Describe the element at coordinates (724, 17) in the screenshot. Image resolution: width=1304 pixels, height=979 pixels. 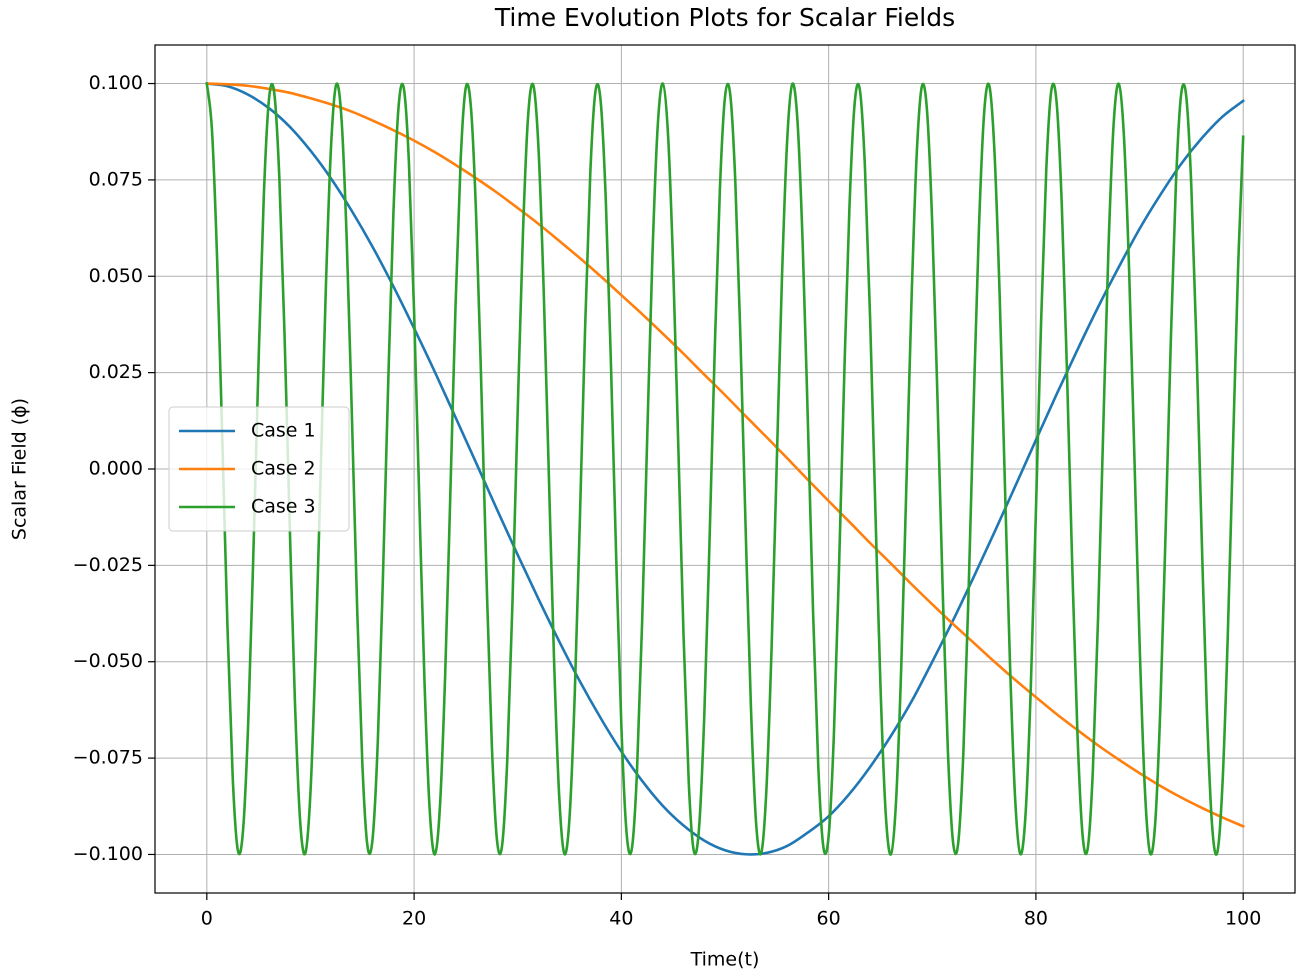
I see `chart-title: Time Evolution Plots for Scalar Fields` at that location.